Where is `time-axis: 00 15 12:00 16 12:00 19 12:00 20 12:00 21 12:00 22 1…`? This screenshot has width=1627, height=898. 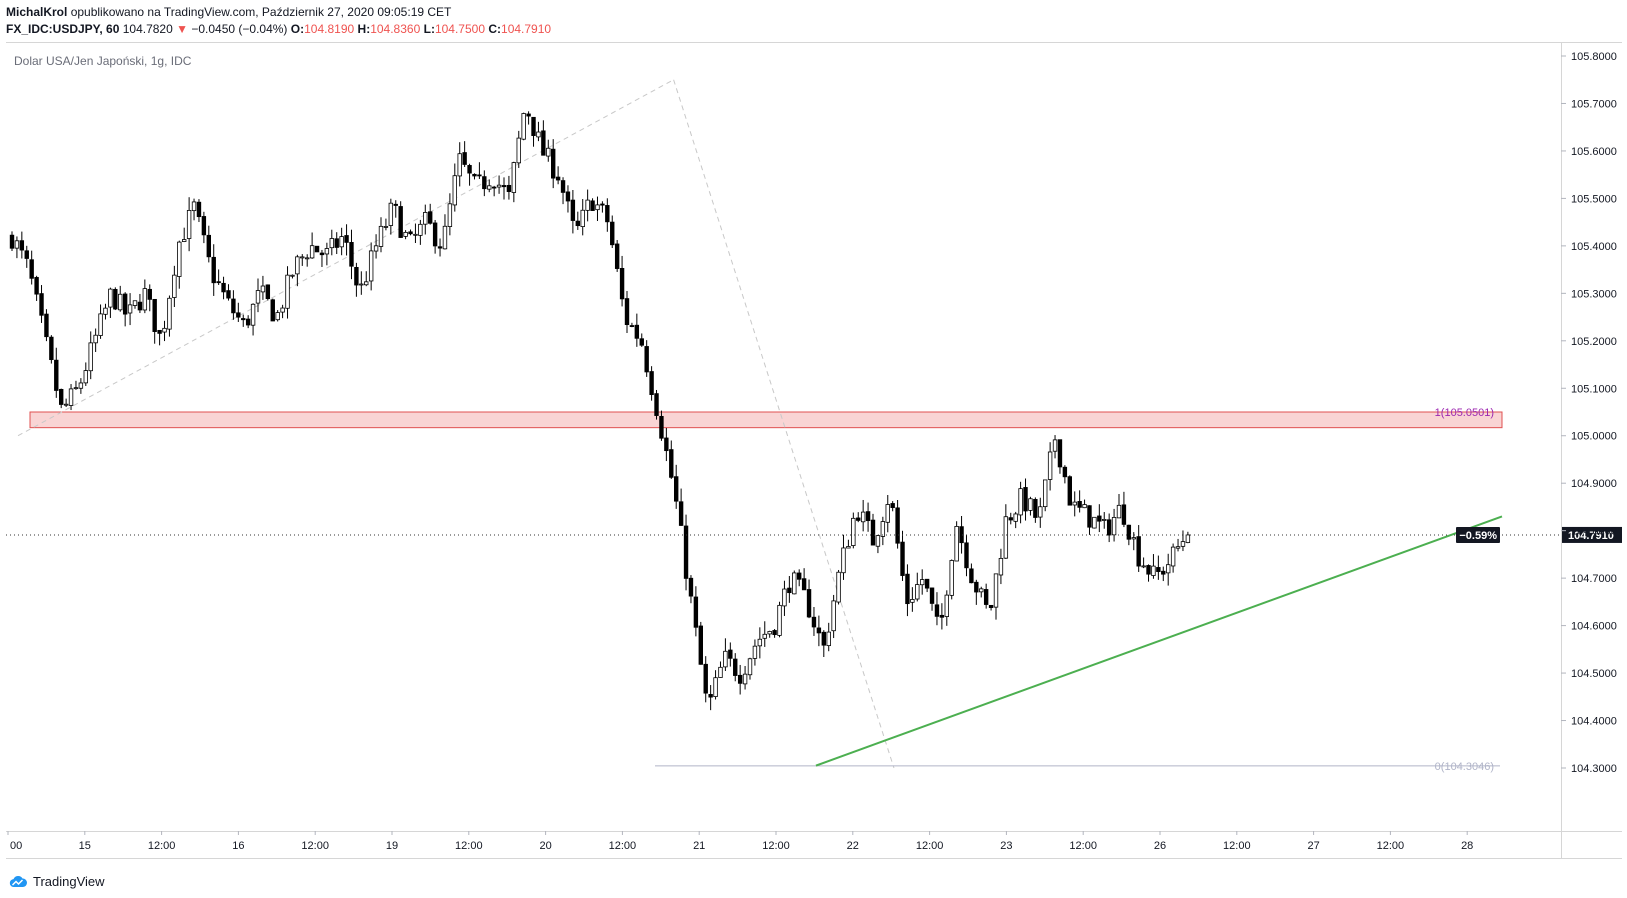 time-axis: 00 15 12:00 16 12:00 19 12:00 20 12:00 21 12:00 22 1… is located at coordinates (740, 841).